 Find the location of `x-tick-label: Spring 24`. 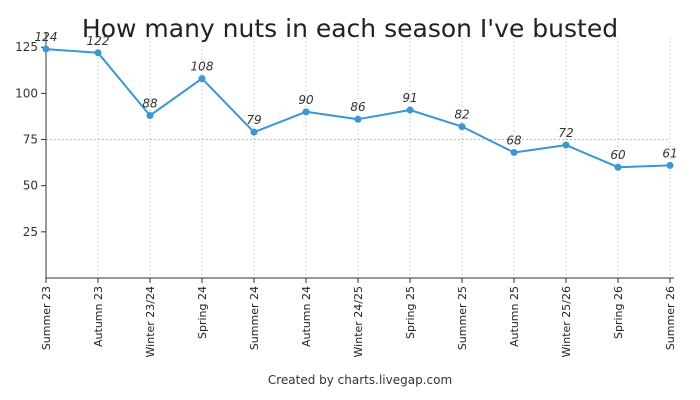

x-tick-label: Spring 24 is located at coordinates (202, 312).